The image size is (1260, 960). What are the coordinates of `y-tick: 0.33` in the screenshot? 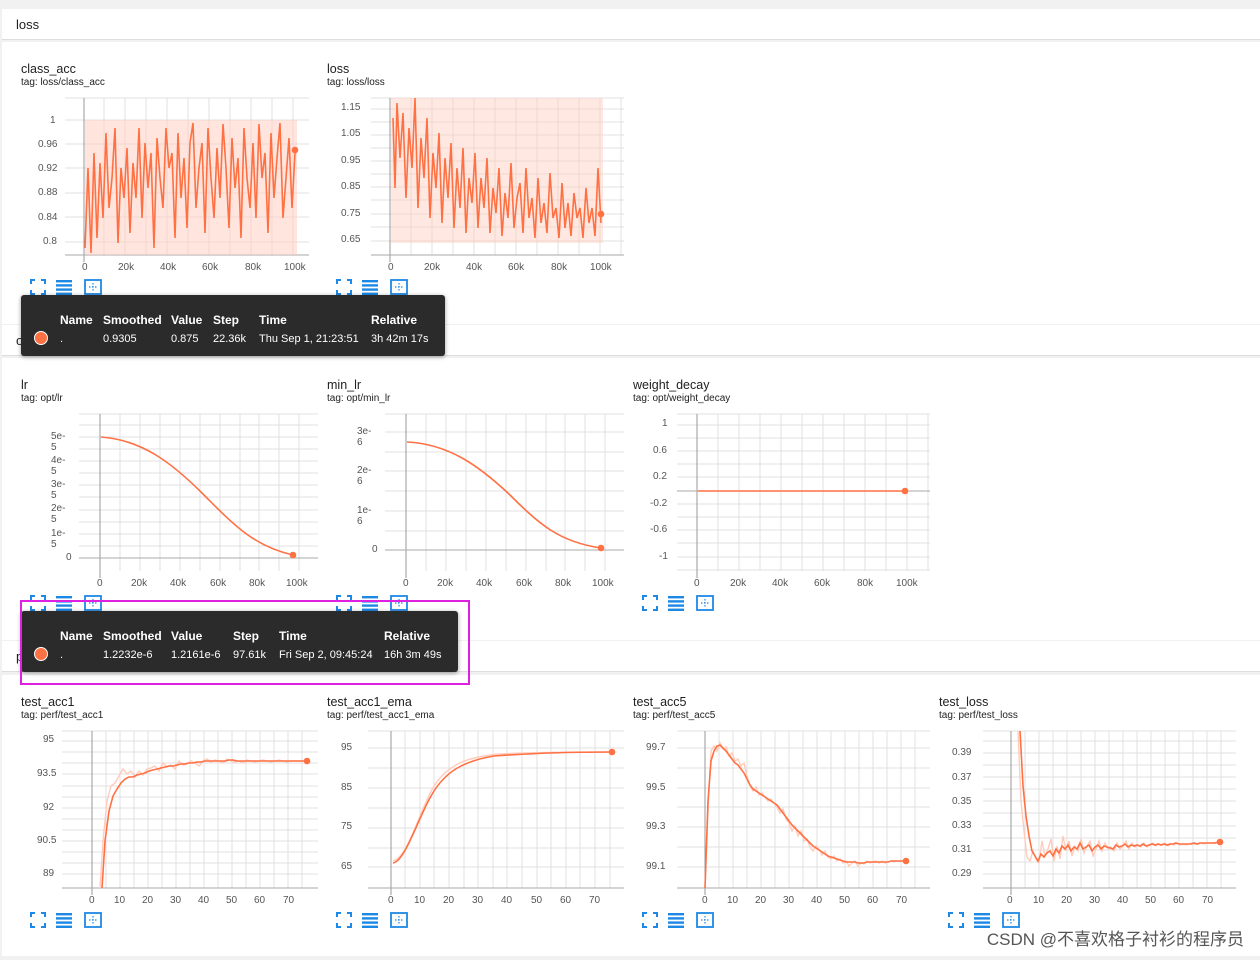 It's located at (962, 825).